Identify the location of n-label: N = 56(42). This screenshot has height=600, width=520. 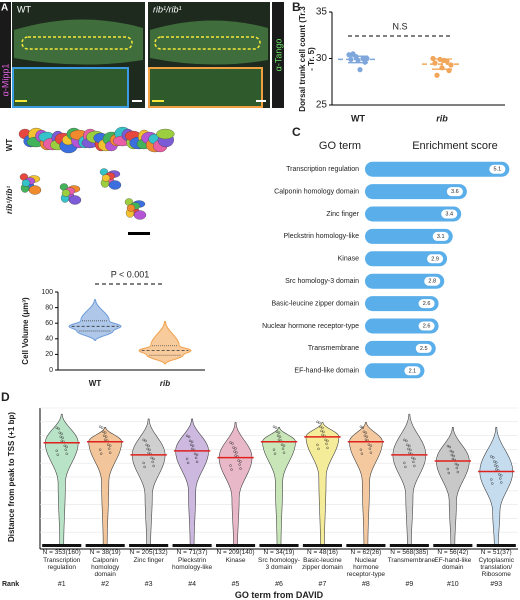
(453, 552).